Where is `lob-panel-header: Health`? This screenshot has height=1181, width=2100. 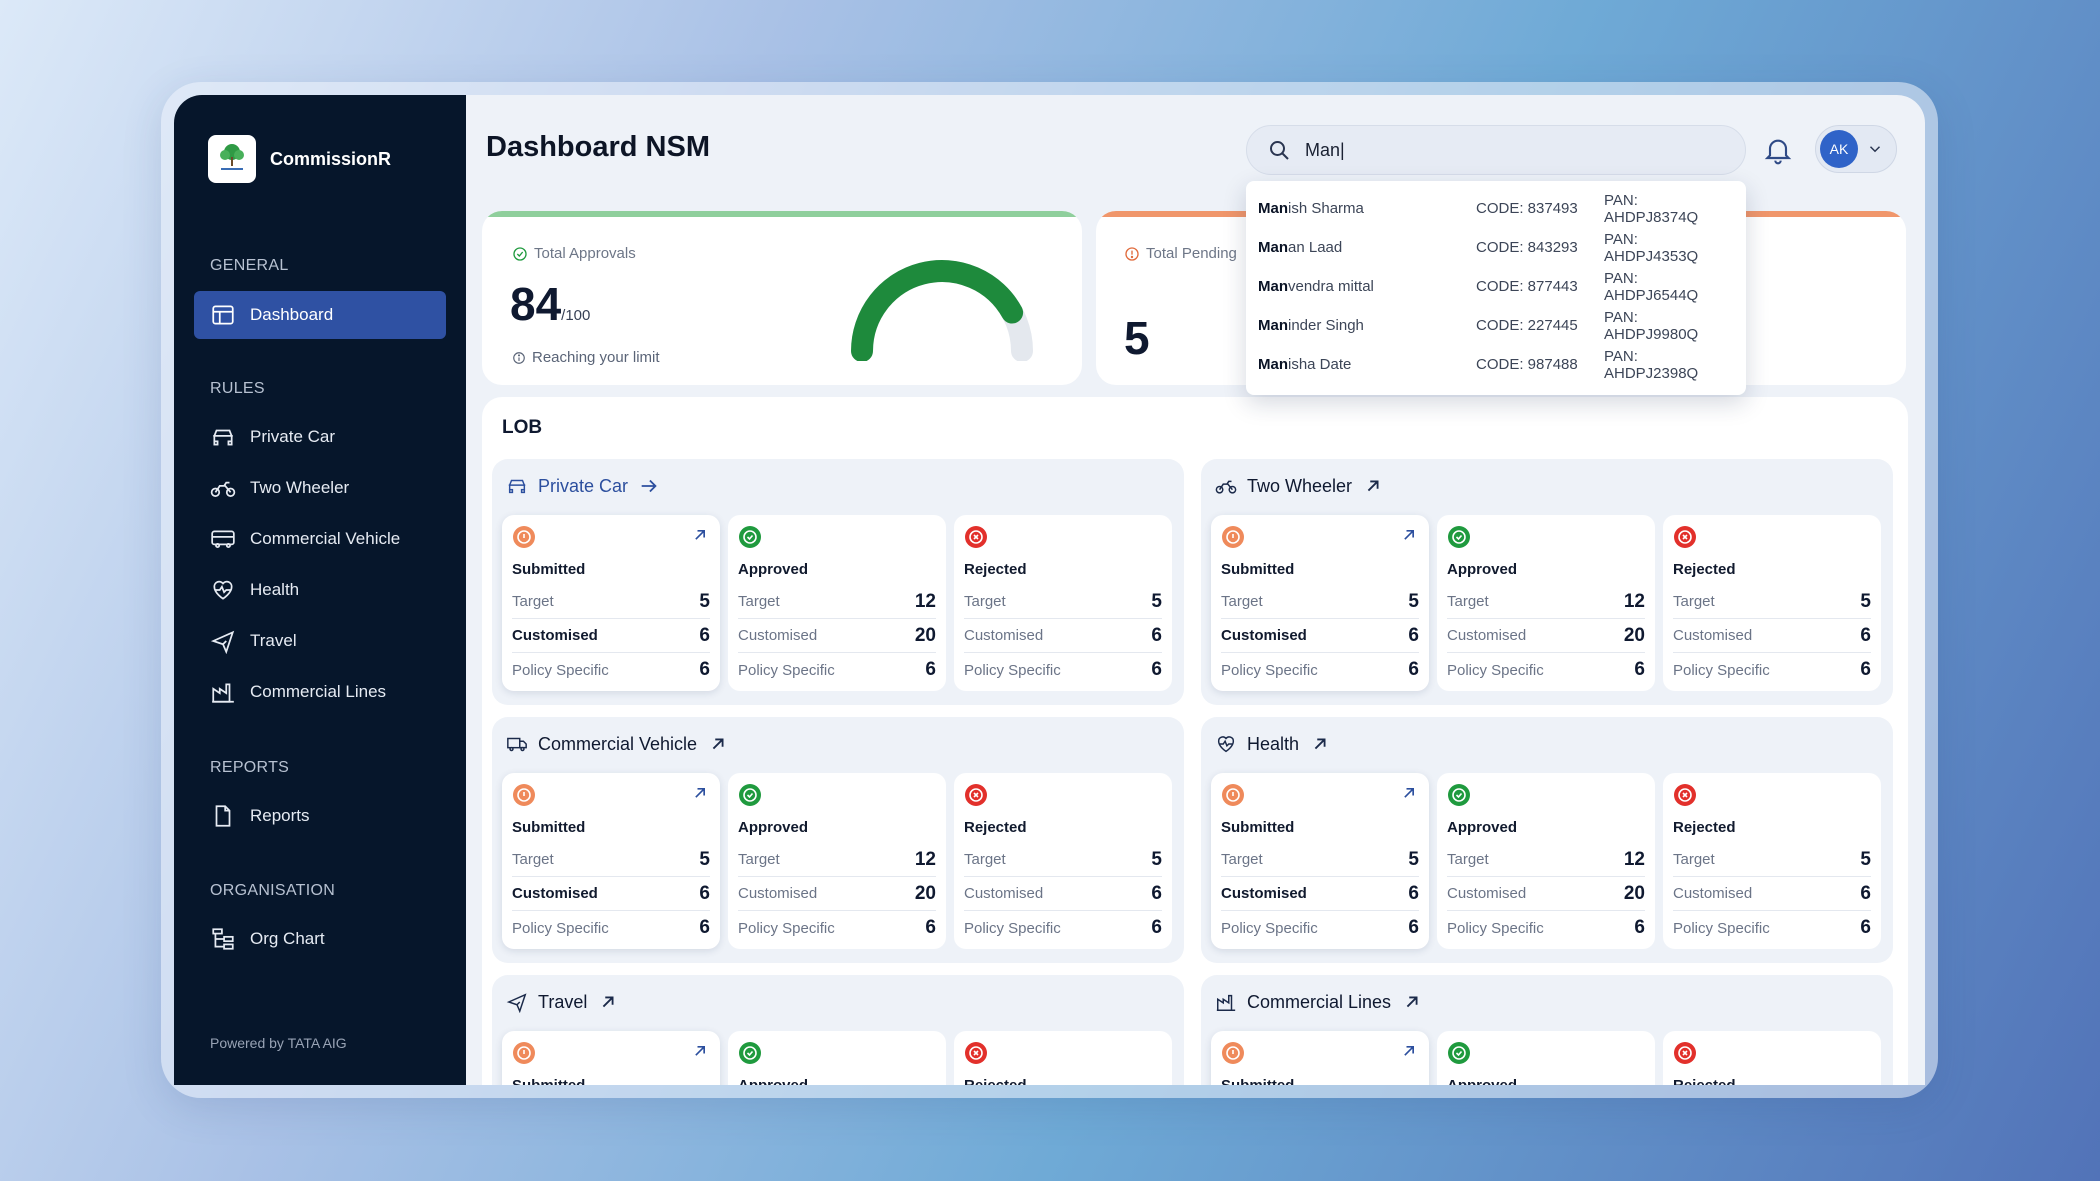 lob-panel-header: Health is located at coordinates (1273, 744).